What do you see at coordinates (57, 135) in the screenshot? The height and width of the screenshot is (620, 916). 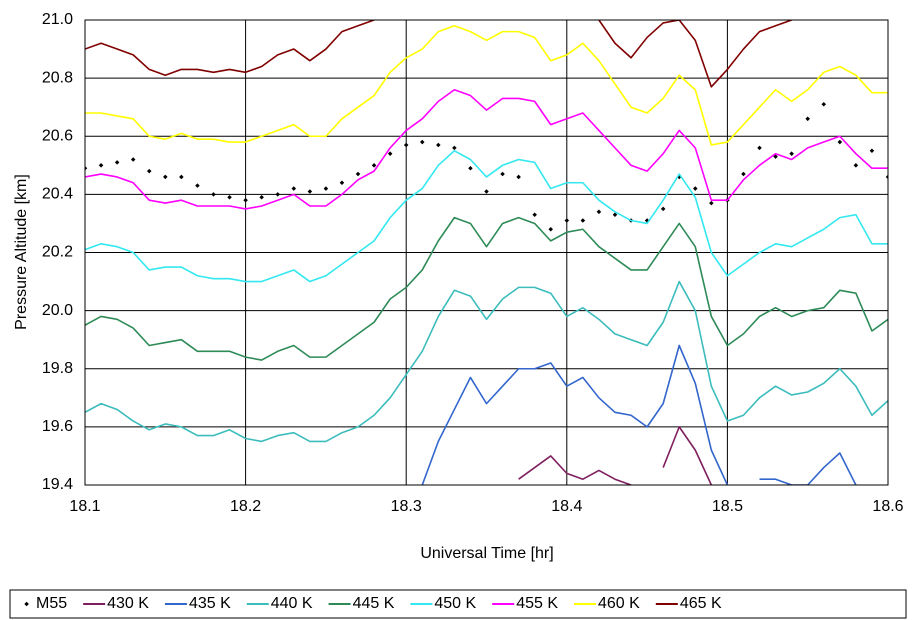 I see `y-tick-label: 20.6` at bounding box center [57, 135].